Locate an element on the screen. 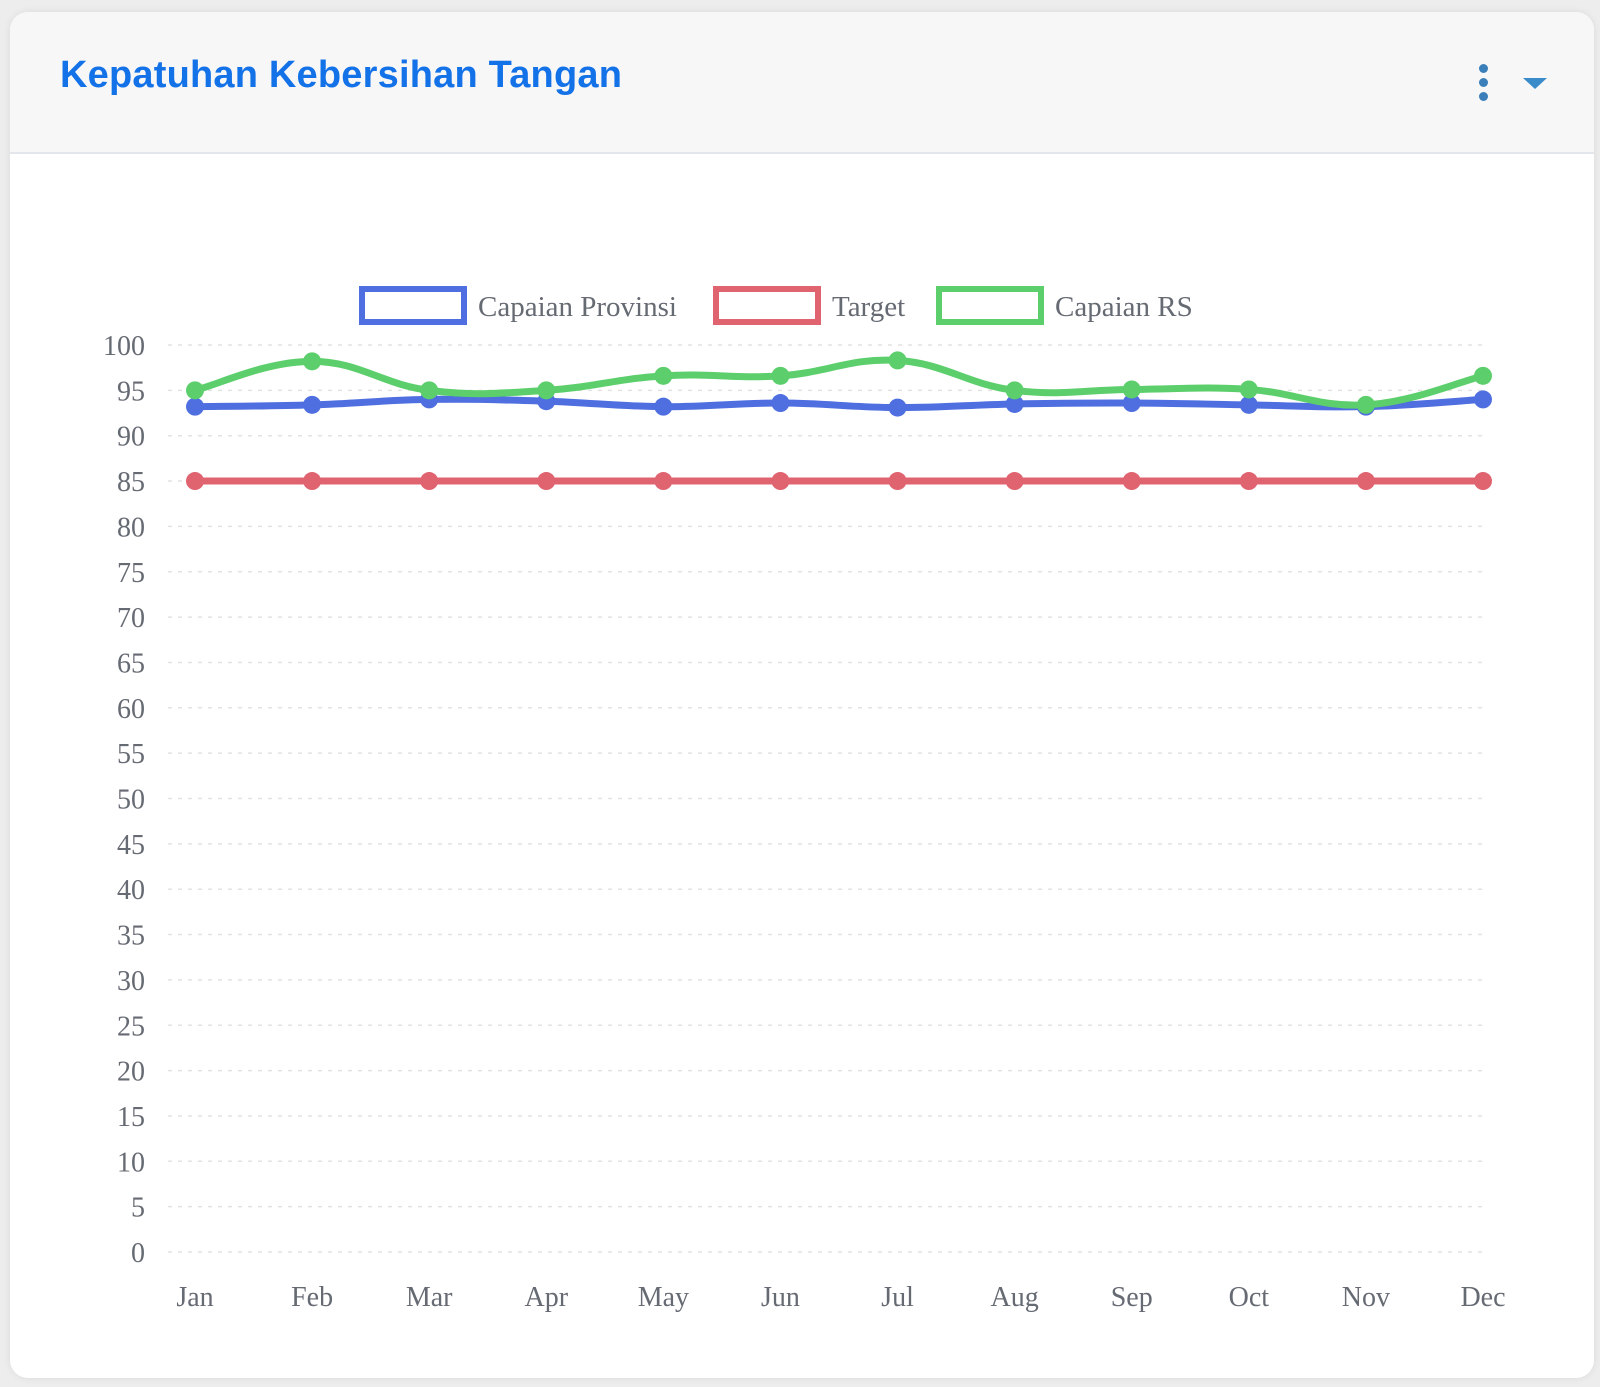  y-tick-label: 95 is located at coordinates (131, 391).